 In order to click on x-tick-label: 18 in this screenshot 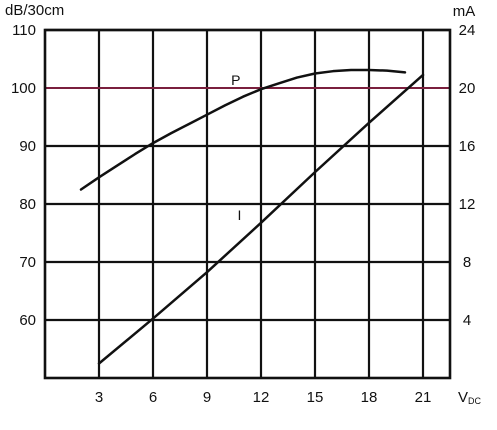, I will do `click(369, 397)`.